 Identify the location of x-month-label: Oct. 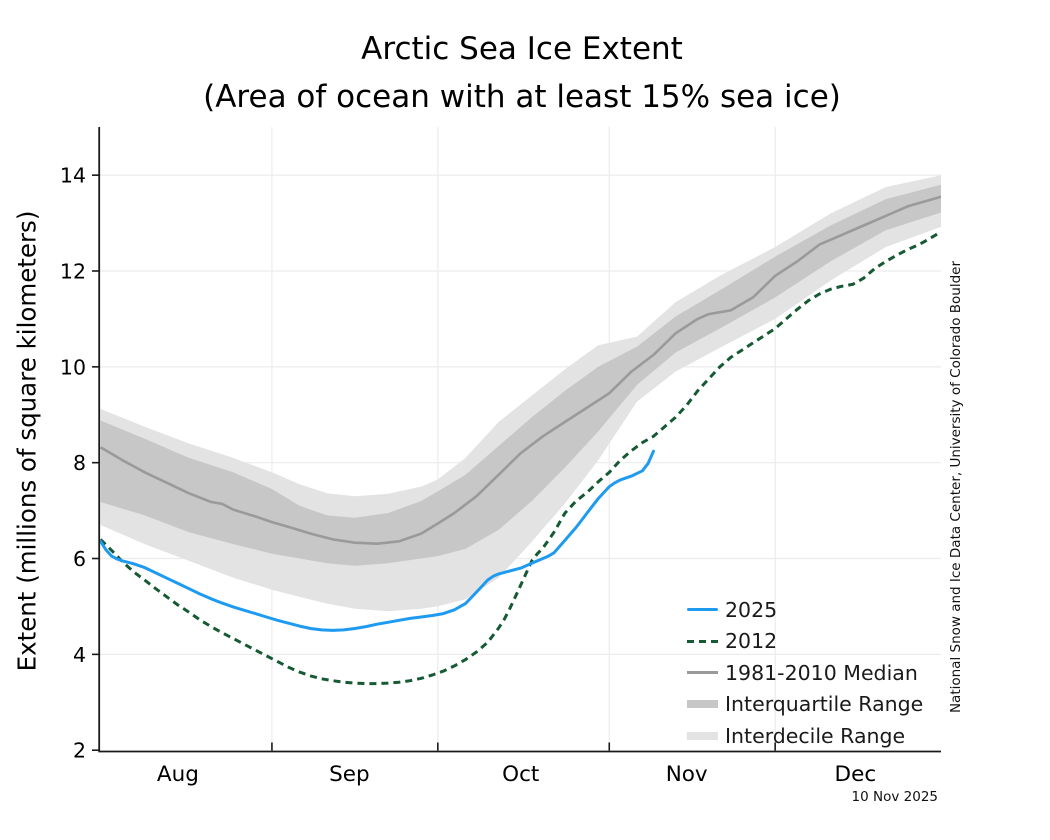
(520, 774).